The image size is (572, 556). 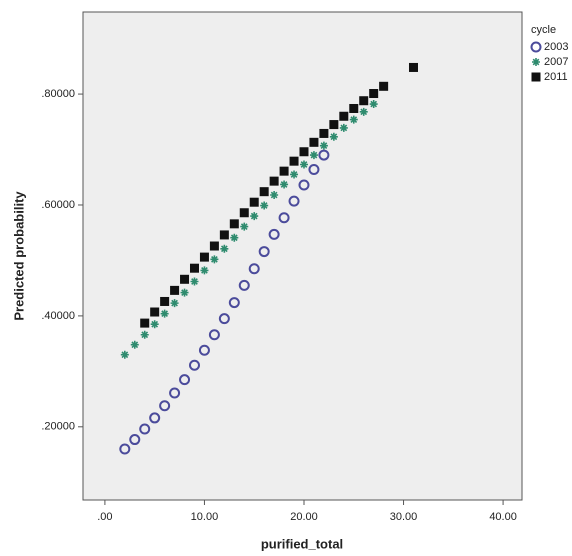 What do you see at coordinates (302, 543) in the screenshot?
I see `x-axis-title: purified_total` at bounding box center [302, 543].